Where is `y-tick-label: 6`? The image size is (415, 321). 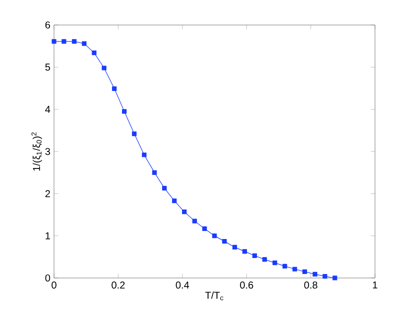
y-tick-label: 6 is located at coordinates (47, 25).